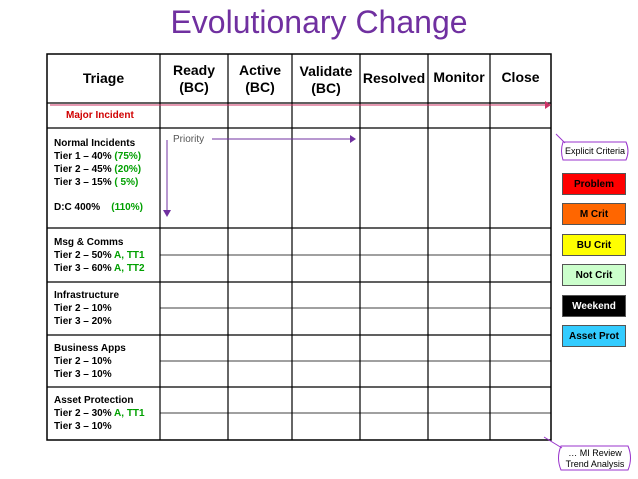 The image size is (638, 479). I want to click on legend-not-crit: Not Crit, so click(594, 275).